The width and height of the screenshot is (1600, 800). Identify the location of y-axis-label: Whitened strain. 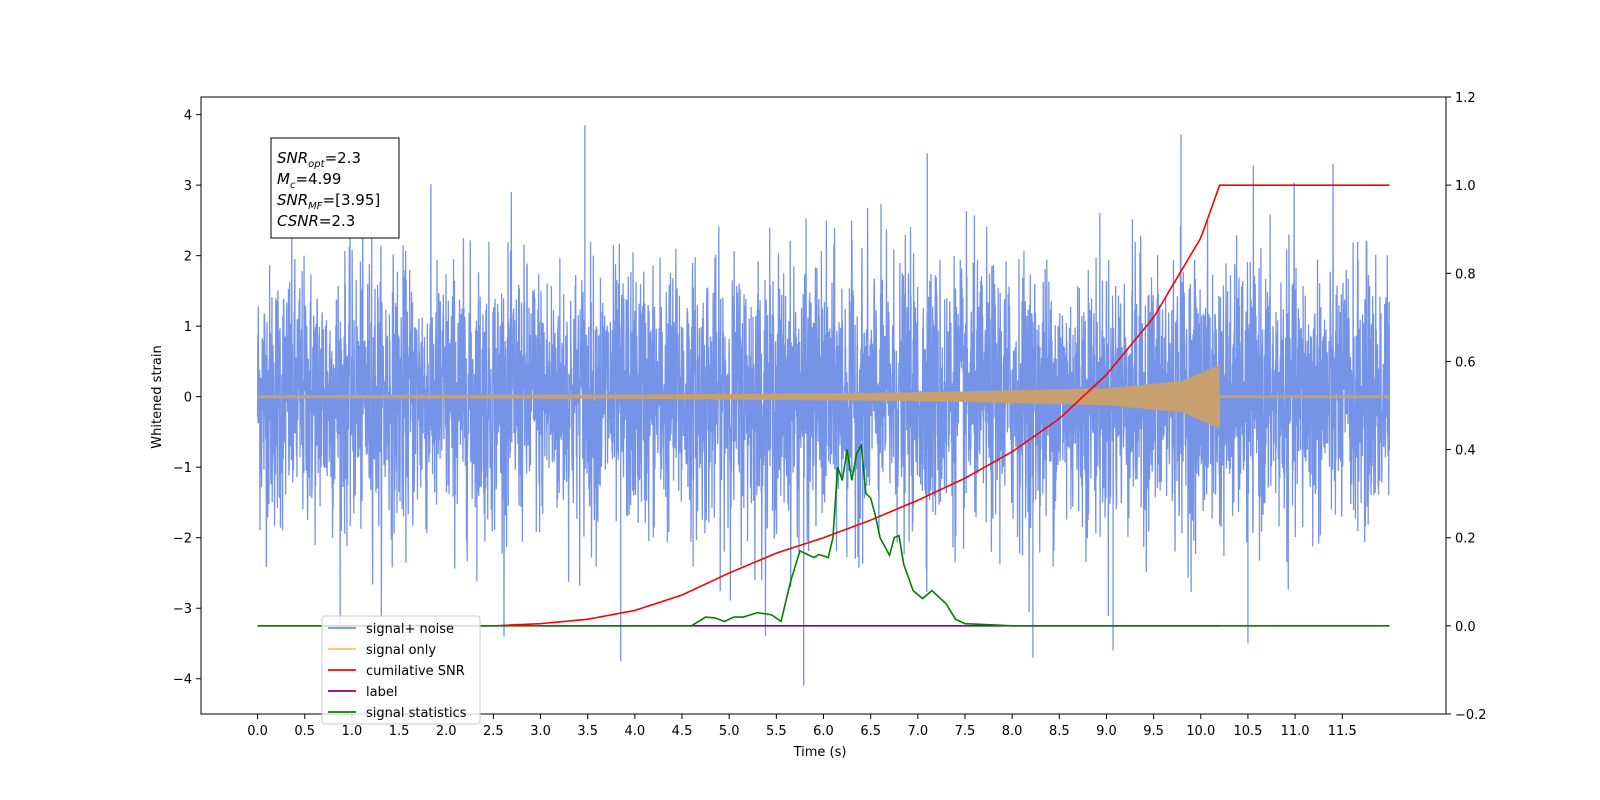
(157, 396).